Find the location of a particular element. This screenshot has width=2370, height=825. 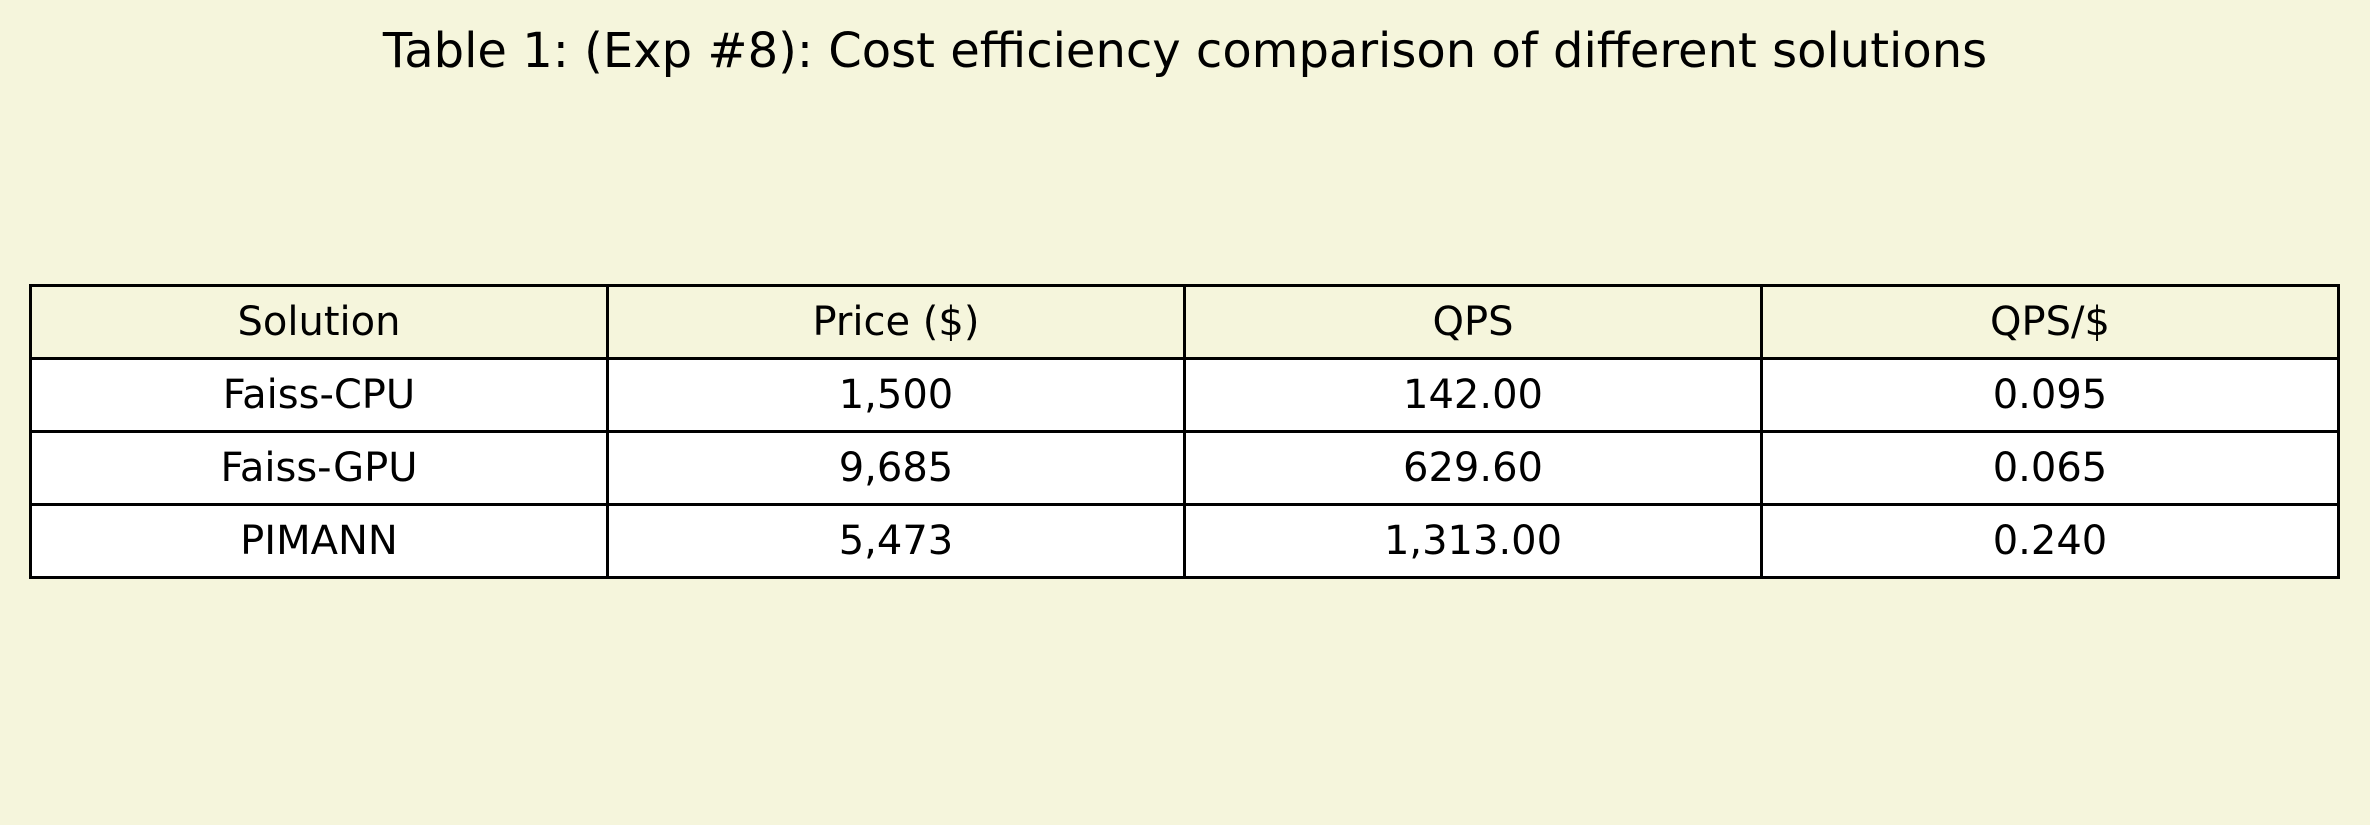

table-cell: 0.095 is located at coordinates (2050, 395).